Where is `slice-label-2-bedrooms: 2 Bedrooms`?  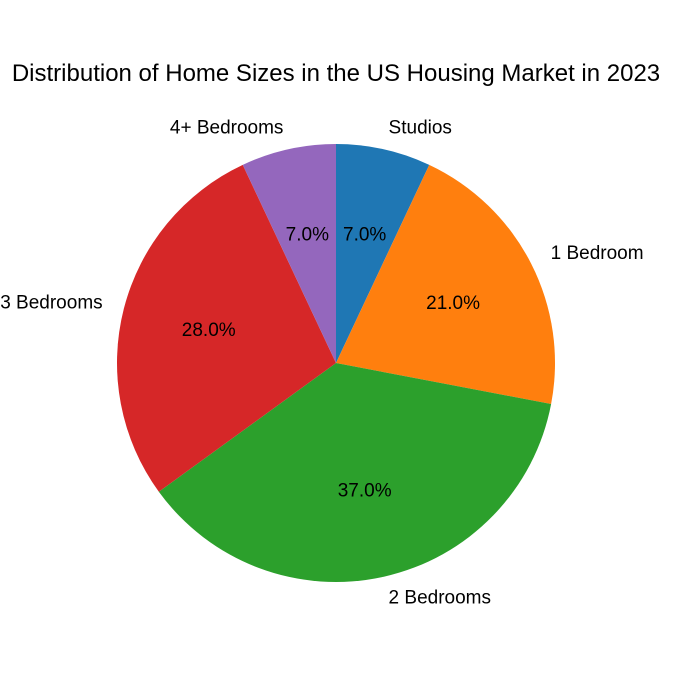 slice-label-2-bedrooms: 2 Bedrooms is located at coordinates (440, 598).